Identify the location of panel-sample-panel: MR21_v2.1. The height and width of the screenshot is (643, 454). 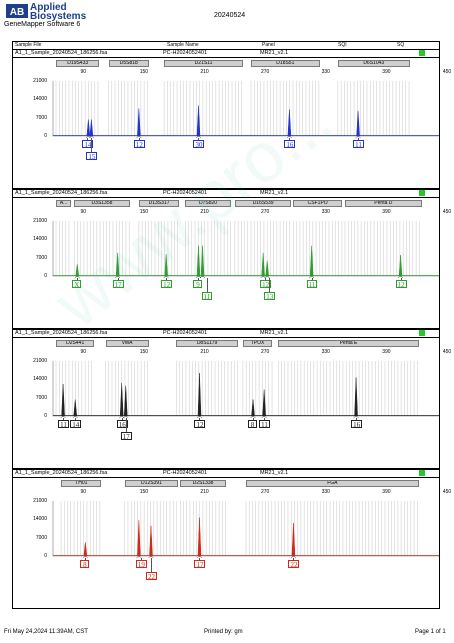
(274, 193).